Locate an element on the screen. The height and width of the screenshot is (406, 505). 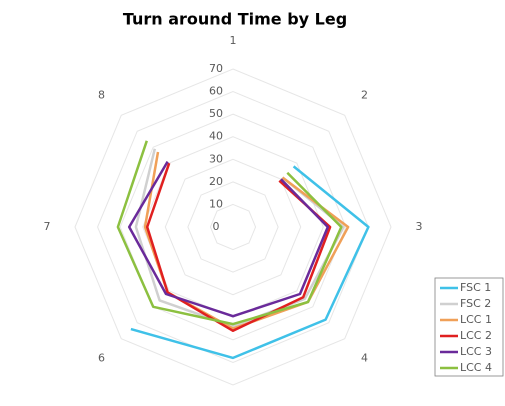
legend-label: FSC 1 is located at coordinates (475, 287).